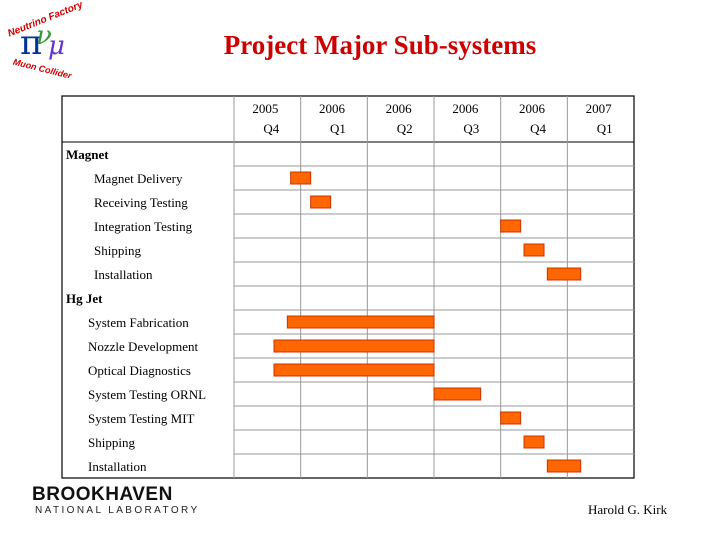 The width and height of the screenshot is (720, 540). I want to click on task-label: Magnet Delivery, so click(138, 178).